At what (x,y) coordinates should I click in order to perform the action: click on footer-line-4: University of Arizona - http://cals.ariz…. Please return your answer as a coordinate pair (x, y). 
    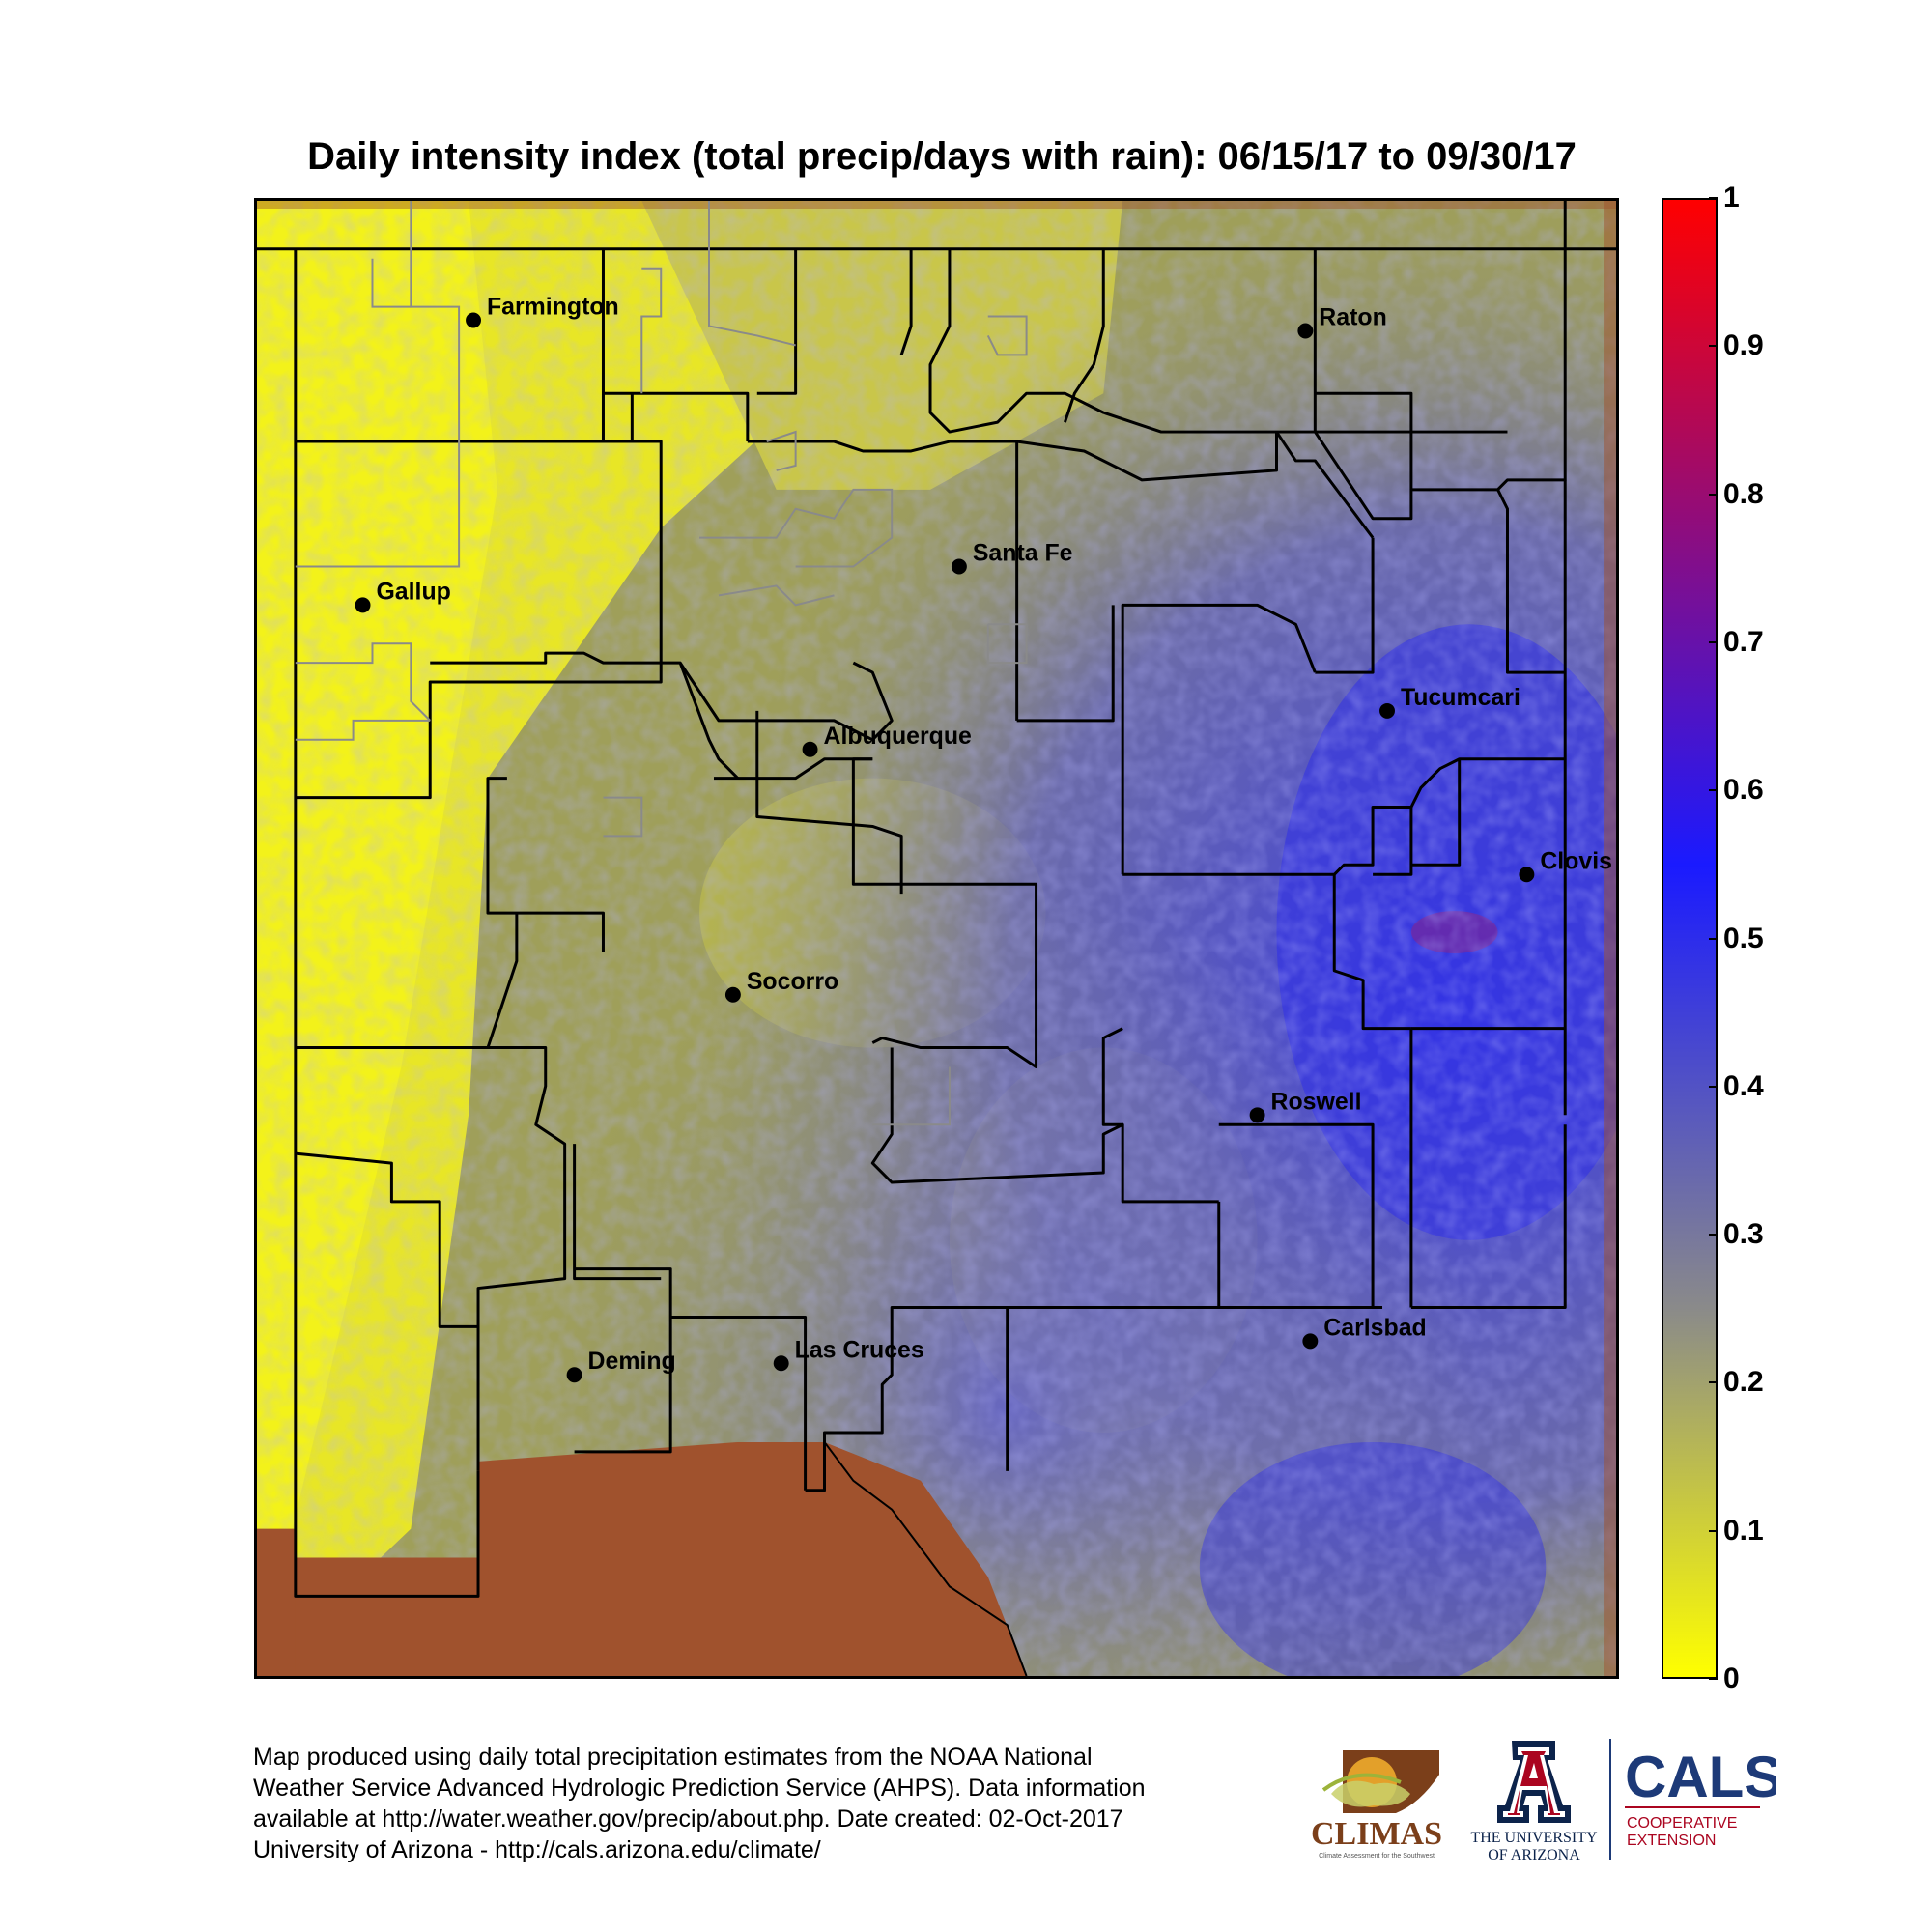
    Looking at the image, I should click on (537, 1849).